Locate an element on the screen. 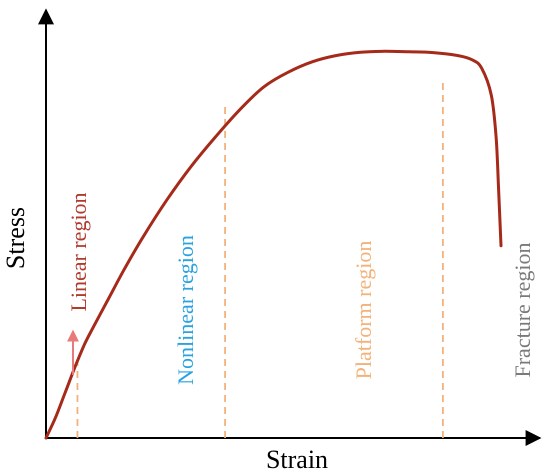  region-label-platform: Platform region is located at coordinates (363, 310).